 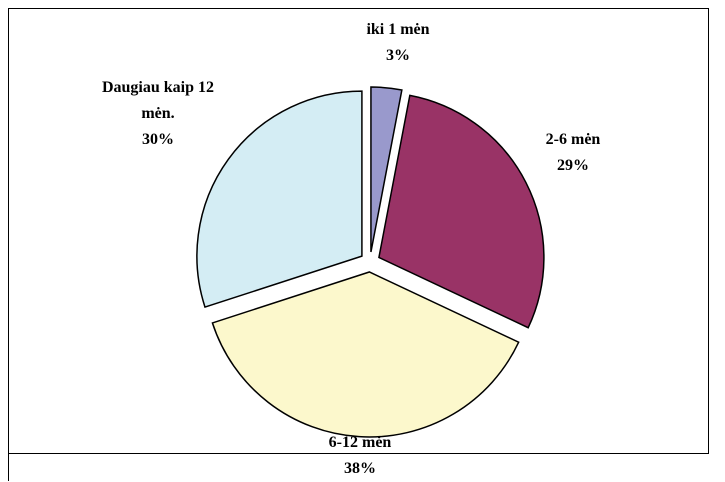 I want to click on slice-label: 6-12 mėn 38%, so click(x=360, y=456).